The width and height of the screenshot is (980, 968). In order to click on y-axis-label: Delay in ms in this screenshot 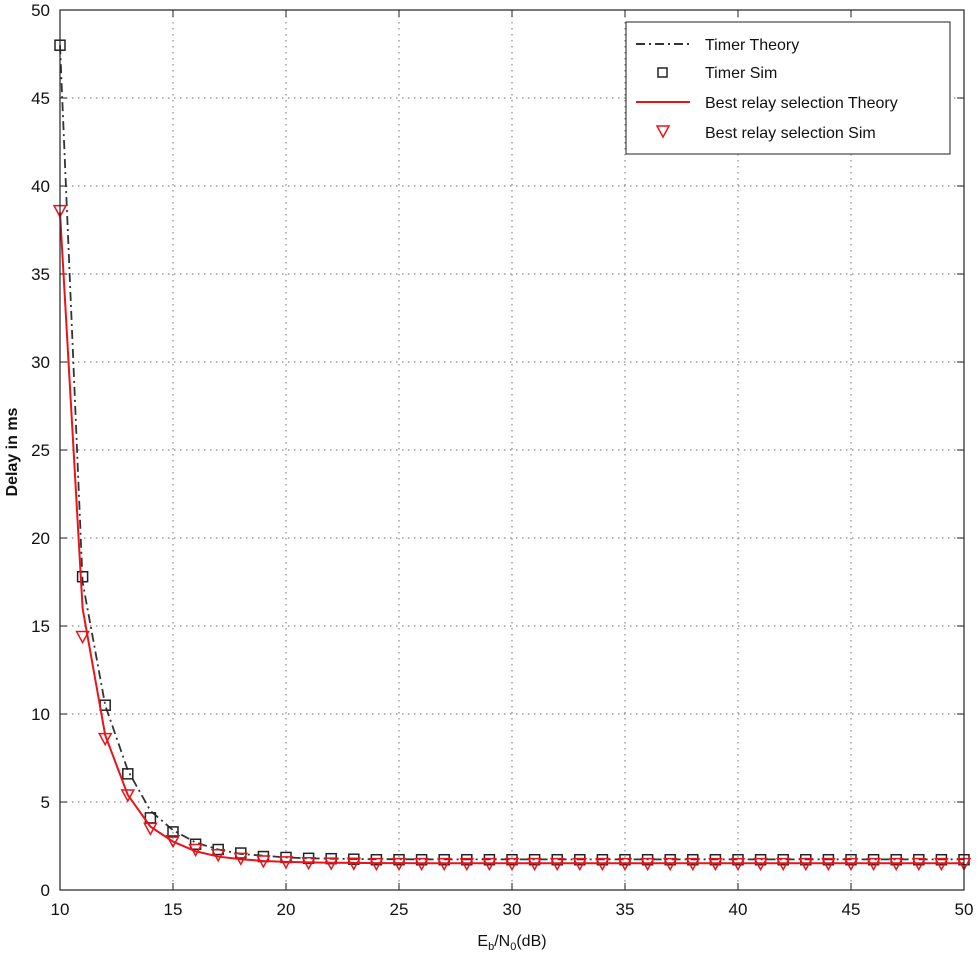, I will do `click(12, 451)`.